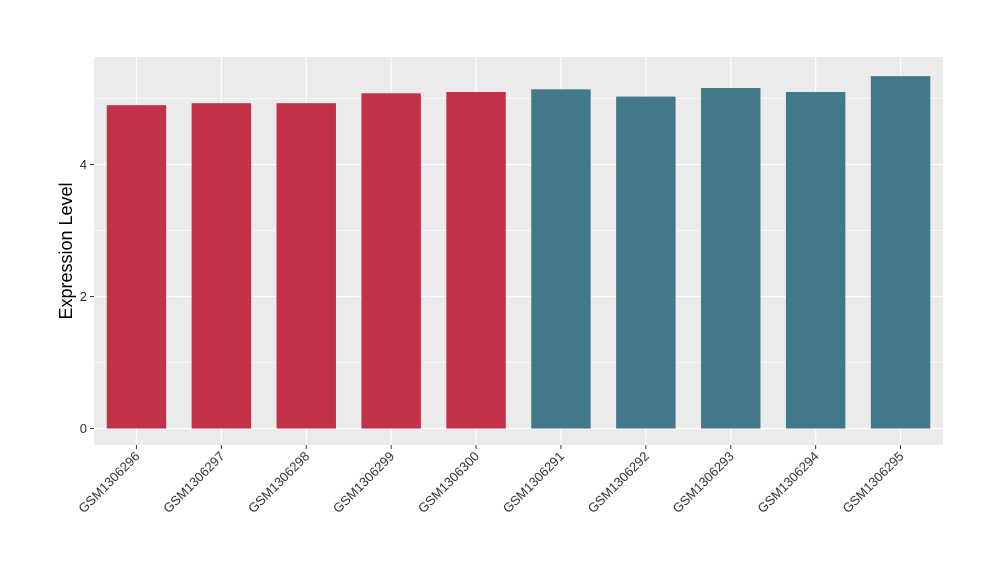 Image resolution: width=1000 pixels, height=580 pixels. I want to click on x-tick-label: GSM1306295, so click(872, 482).